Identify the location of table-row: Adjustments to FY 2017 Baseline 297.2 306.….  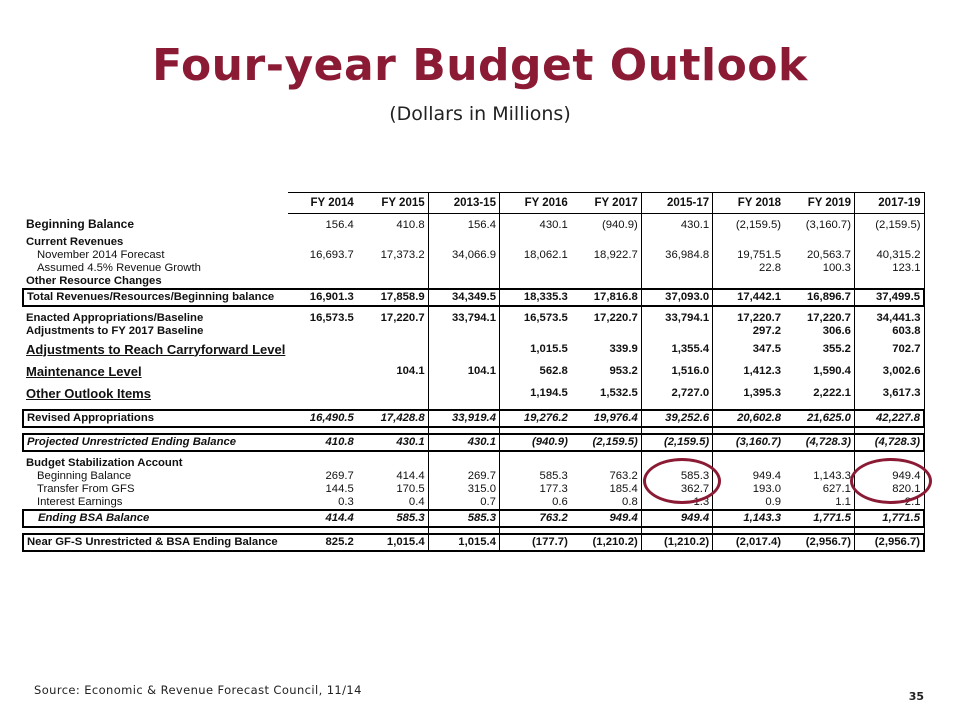
(474, 331).